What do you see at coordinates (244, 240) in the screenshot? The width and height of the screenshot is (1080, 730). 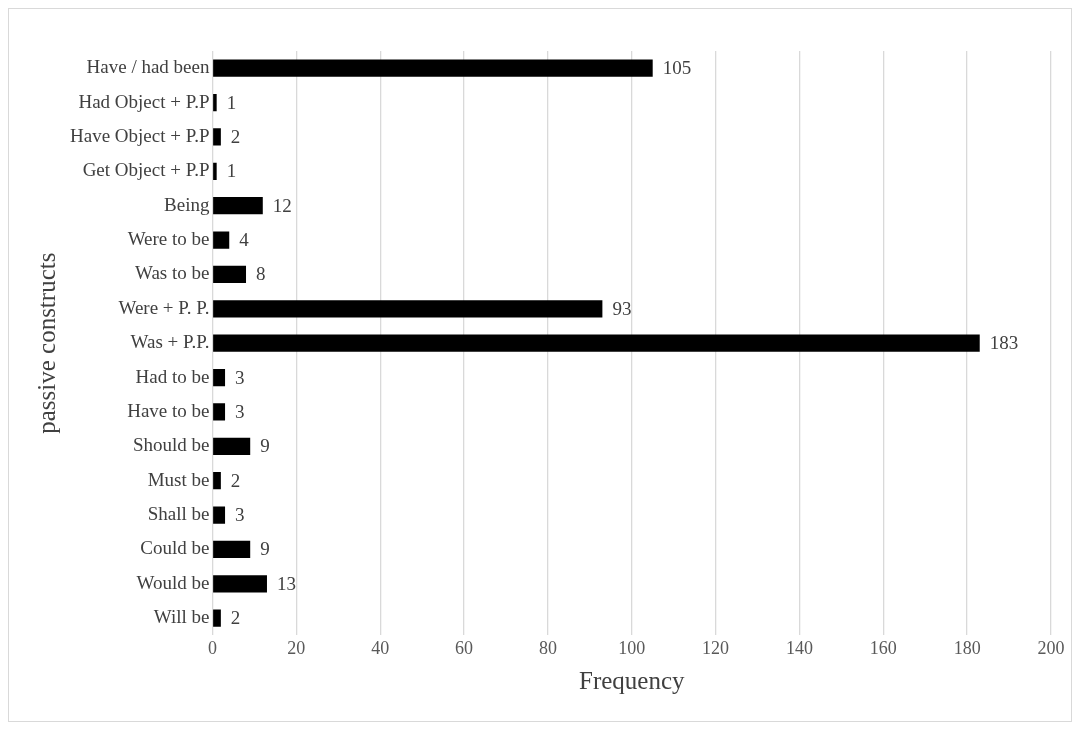 I see `data-label: 4` at bounding box center [244, 240].